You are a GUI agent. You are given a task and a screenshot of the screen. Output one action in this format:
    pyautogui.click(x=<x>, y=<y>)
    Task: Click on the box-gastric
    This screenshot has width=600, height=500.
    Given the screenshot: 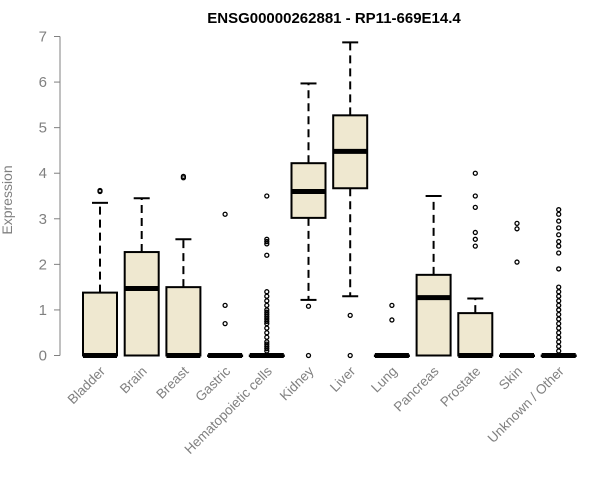 What is the action you would take?
    pyautogui.click(x=225, y=284)
    